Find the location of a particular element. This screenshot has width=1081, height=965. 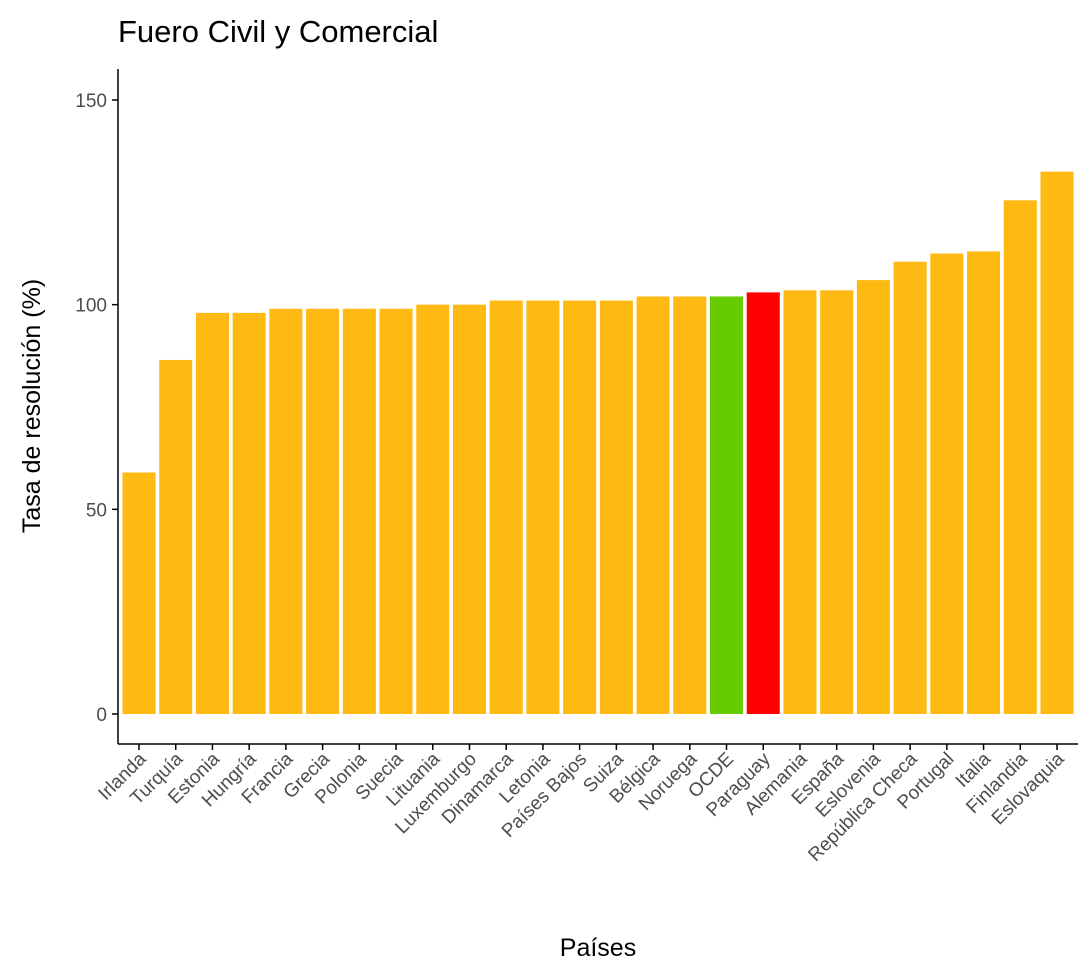

bar-estonia is located at coordinates (212, 513).